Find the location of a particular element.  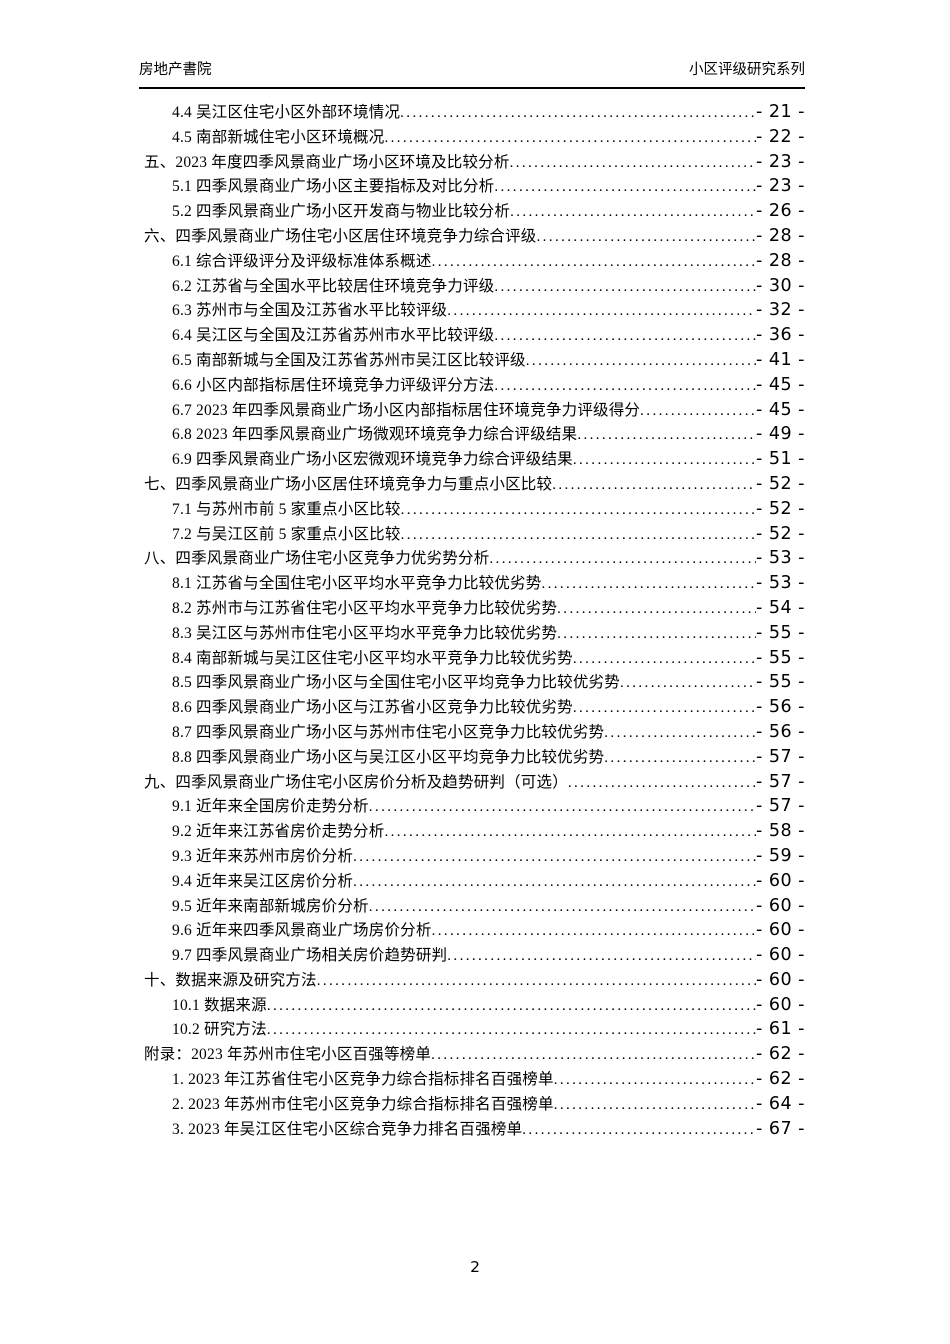

toc-entry: 4.5 南部新城住宅小区环境概况 - 22 - is located at coordinates (472, 137).